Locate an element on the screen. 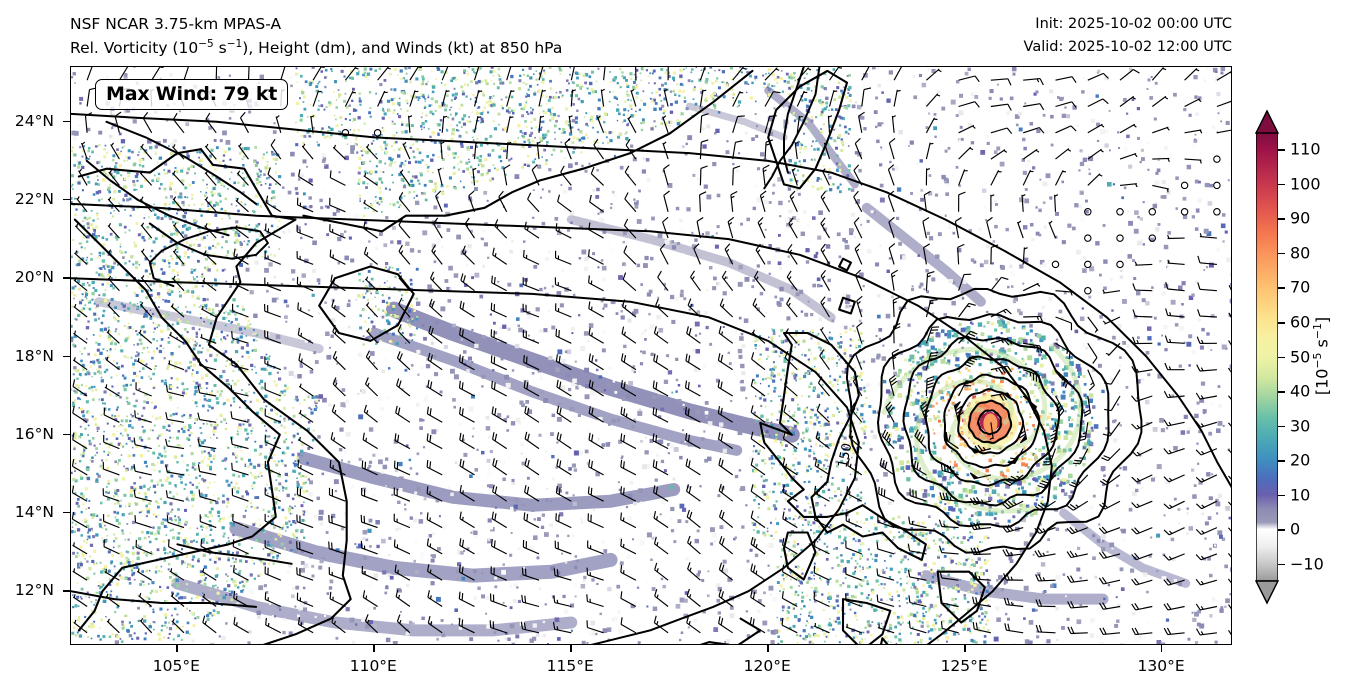  colorbar-tick-label: 80 is located at coordinates (1300, 253).